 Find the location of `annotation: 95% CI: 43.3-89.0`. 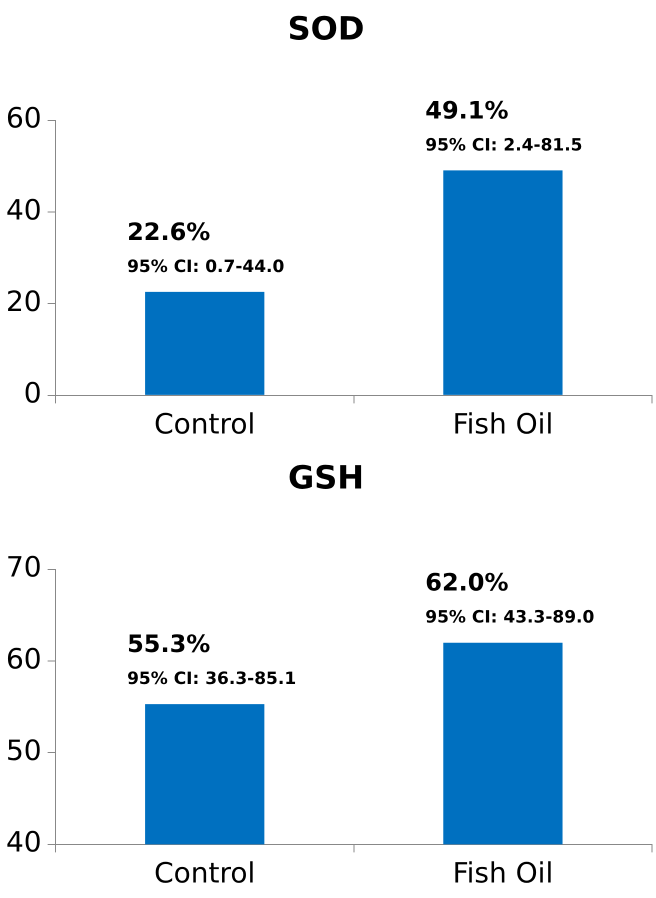

annotation: 95% CI: 43.3-89.0 is located at coordinates (510, 618).